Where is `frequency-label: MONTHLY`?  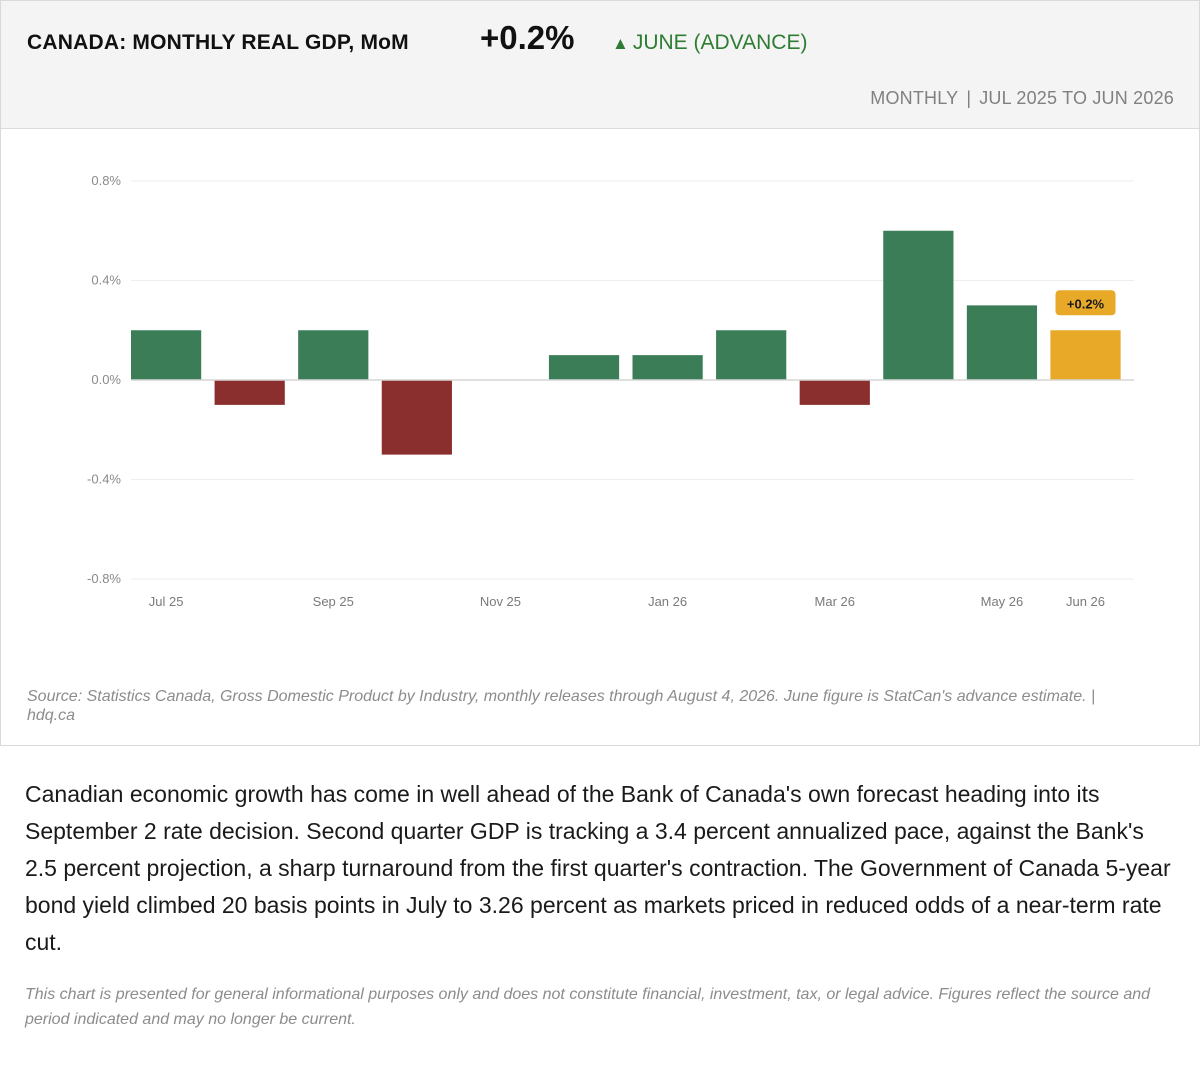 frequency-label: MONTHLY is located at coordinates (914, 98).